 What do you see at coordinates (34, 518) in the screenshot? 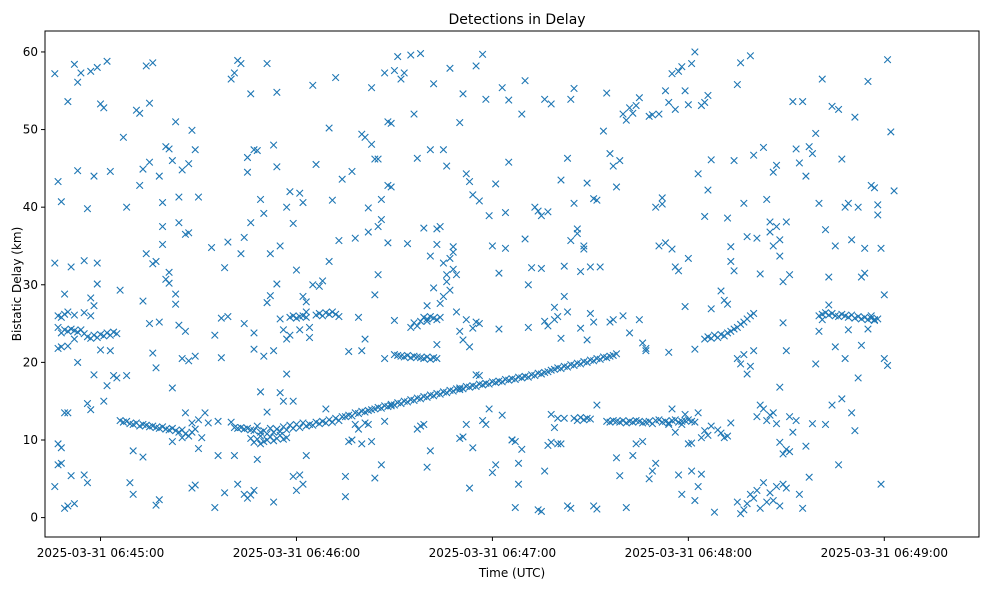
I see `y-tick-label: 0` at bounding box center [34, 518].